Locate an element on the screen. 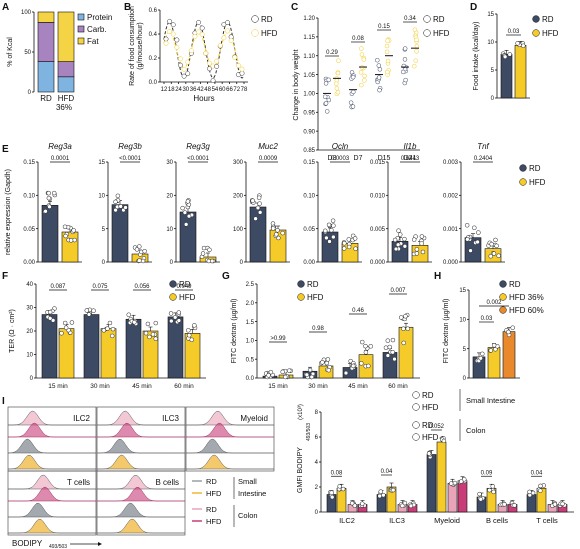 Image resolution: width=580 pixels, height=549 pixels. y-tick-label: 0.00 is located at coordinates (309, 263).